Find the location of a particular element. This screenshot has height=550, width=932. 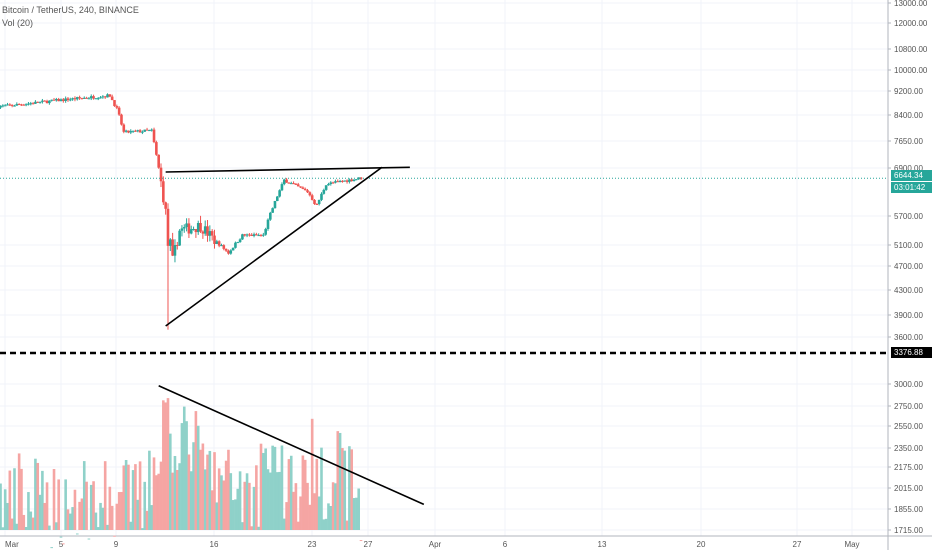

time-tick-label: 16 is located at coordinates (214, 544).